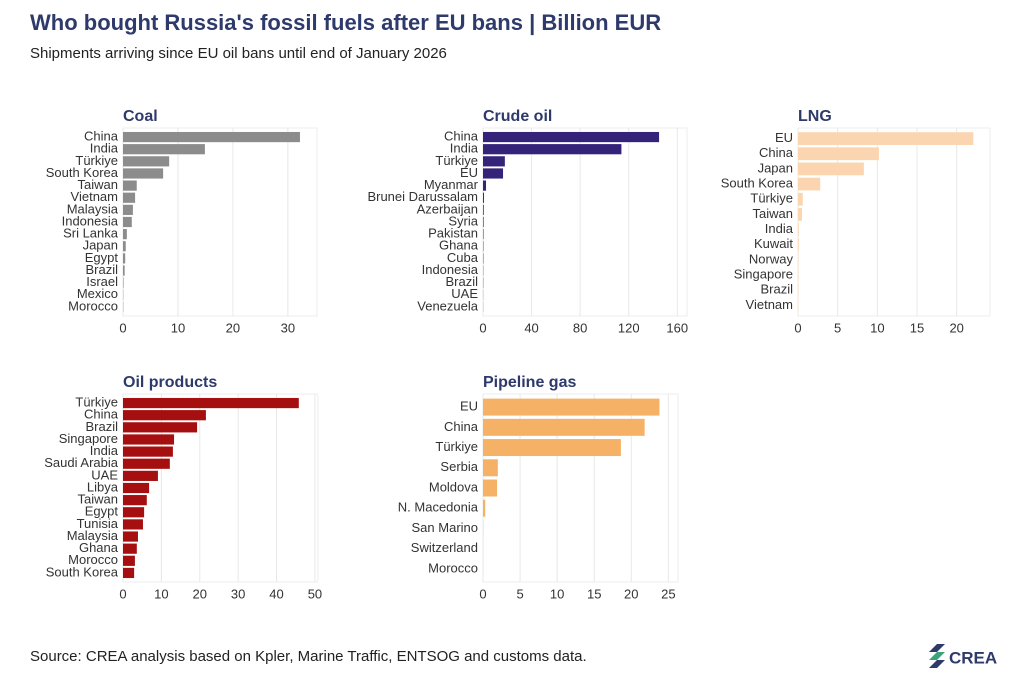  Describe the element at coordinates (315, 593) in the screenshot. I see `x-tick-label: 50` at that location.